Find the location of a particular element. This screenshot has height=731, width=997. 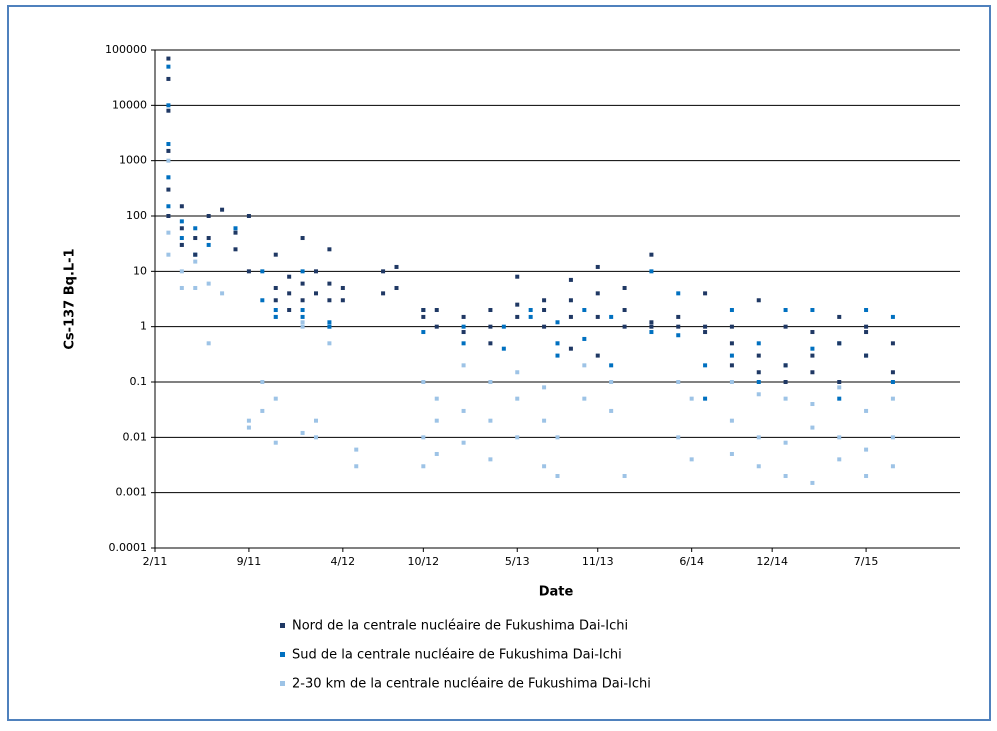

x-tick-label: 7/15 is located at coordinates (866, 561).